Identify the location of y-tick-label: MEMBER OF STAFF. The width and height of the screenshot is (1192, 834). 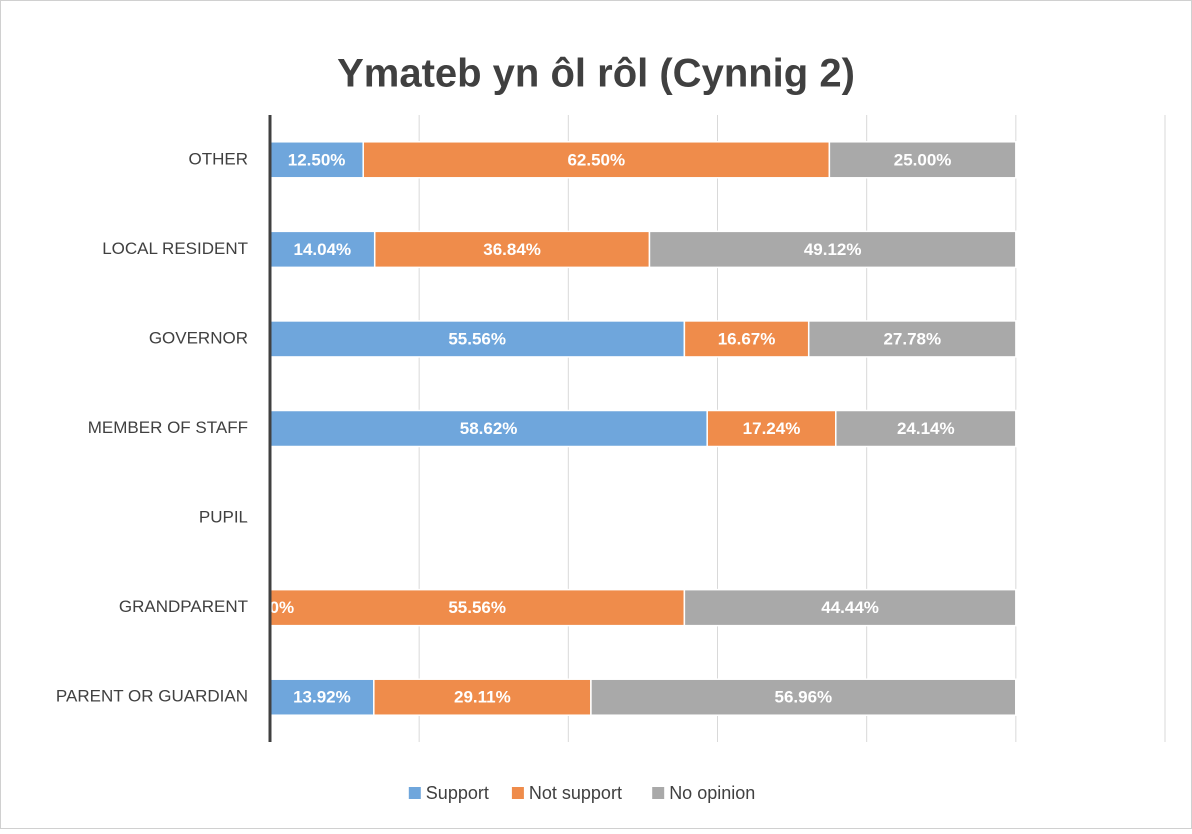
(168, 427).